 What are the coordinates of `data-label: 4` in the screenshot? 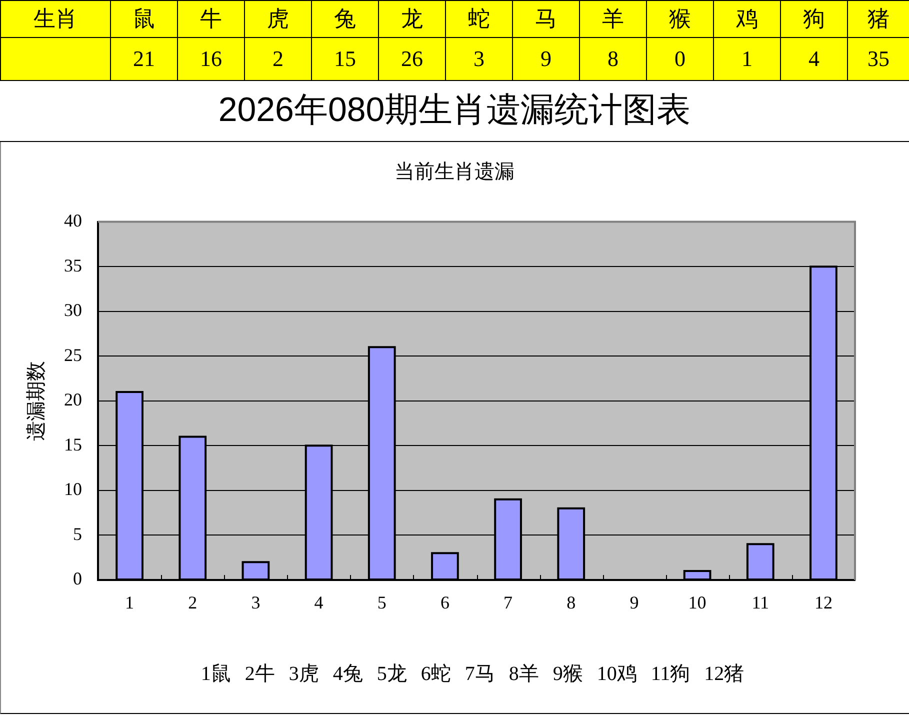 It's located at (814, 59).